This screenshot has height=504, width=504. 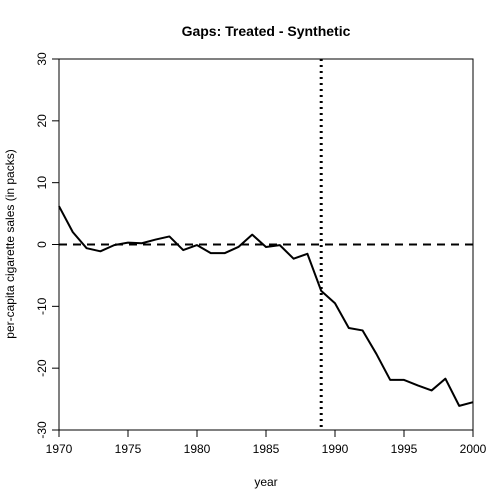 I want to click on x-tick-label: 1975, so click(x=128, y=449).